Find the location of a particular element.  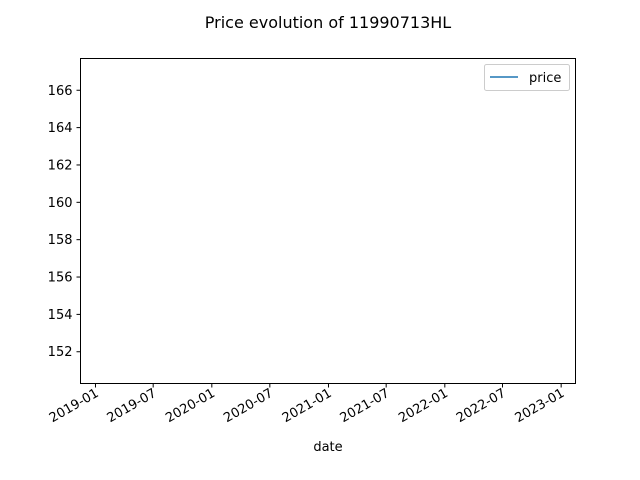

y-tick-label: 166 is located at coordinates (60, 91).